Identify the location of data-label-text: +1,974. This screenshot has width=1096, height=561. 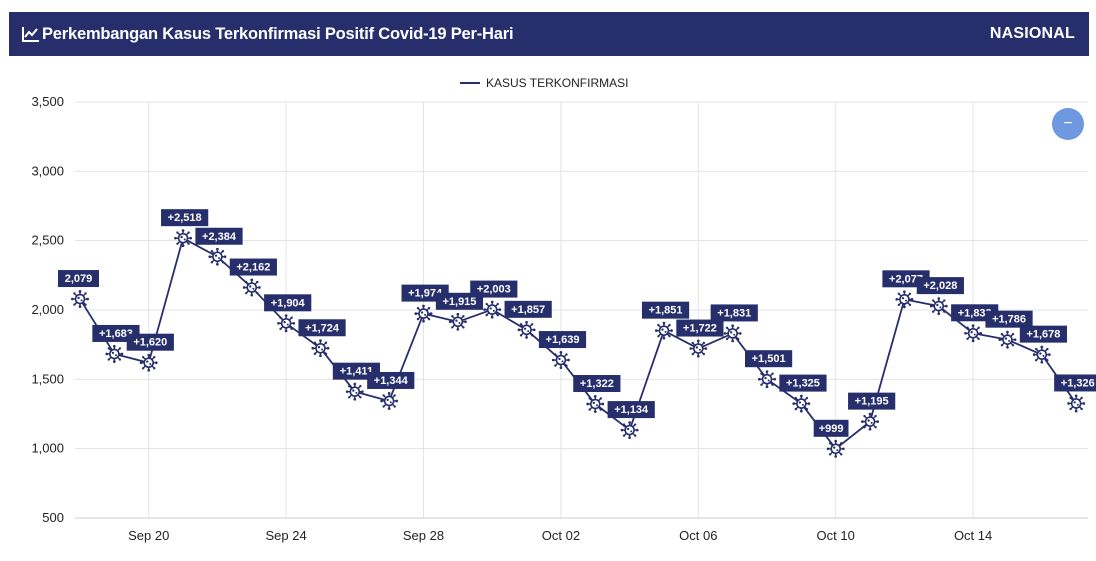
(425, 294).